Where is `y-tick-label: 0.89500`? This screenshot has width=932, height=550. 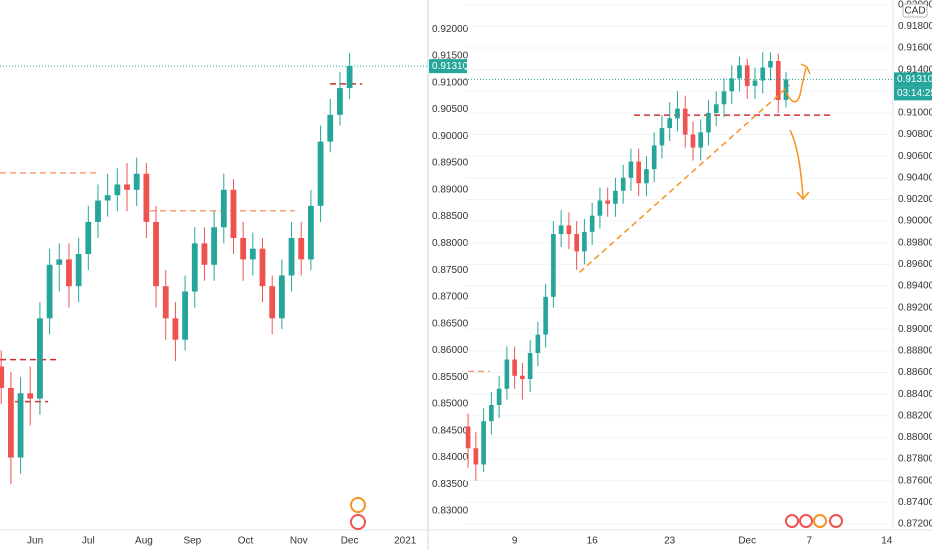 y-tick-label: 0.89500 is located at coordinates (450, 163).